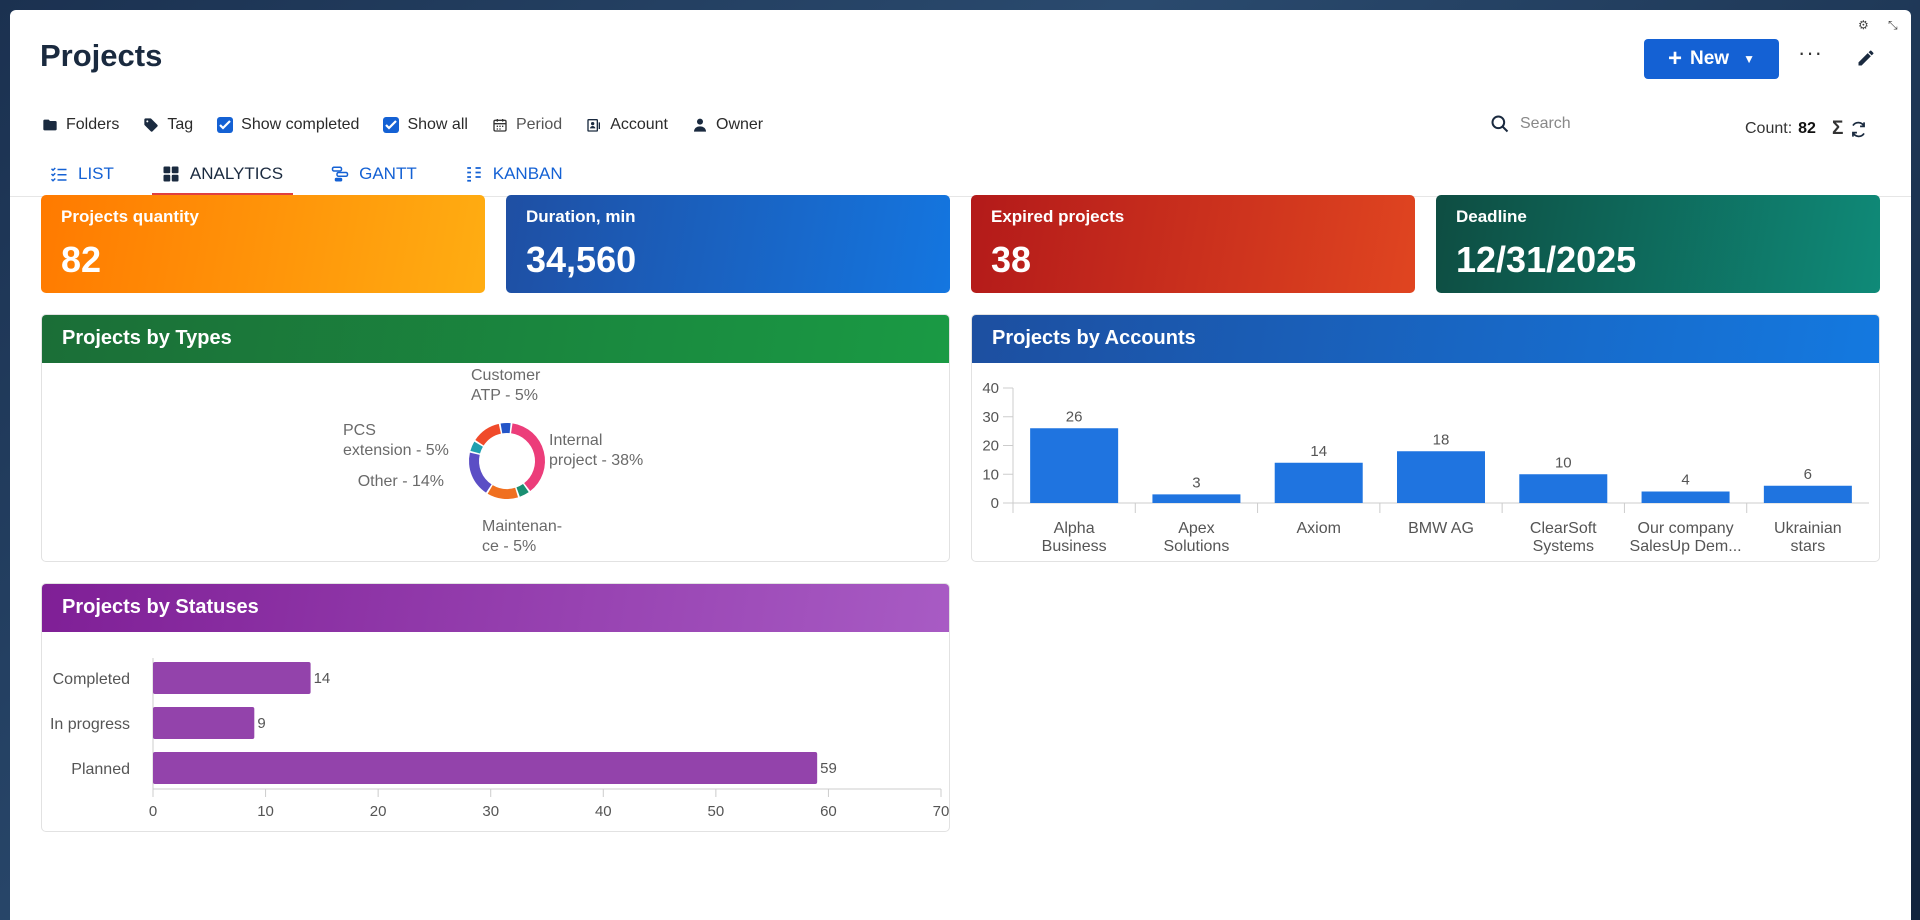 The image size is (1920, 920). What do you see at coordinates (960, 196) in the screenshot?
I see `tabs-divider` at bounding box center [960, 196].